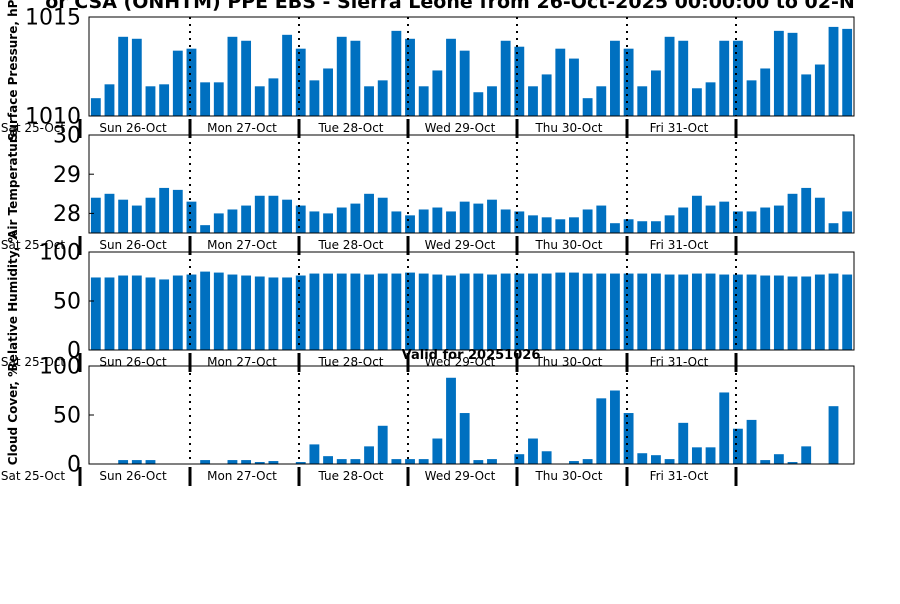  Describe the element at coordinates (13, 415) in the screenshot. I see `y-axis-label: Cloud Cover, %` at that location.